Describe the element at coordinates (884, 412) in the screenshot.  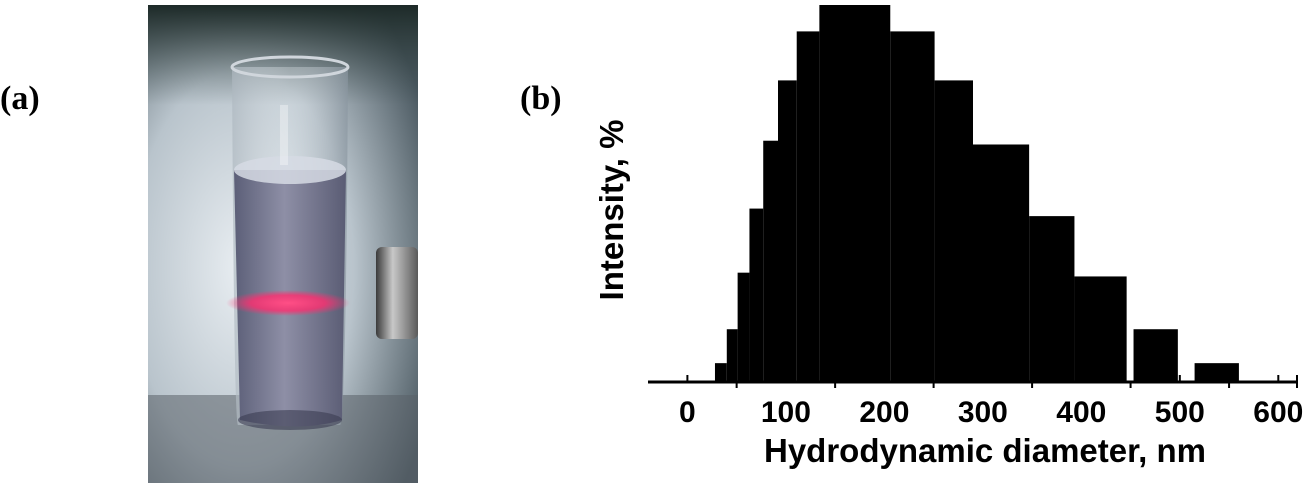
I see `x-tick-label: 200` at that location.